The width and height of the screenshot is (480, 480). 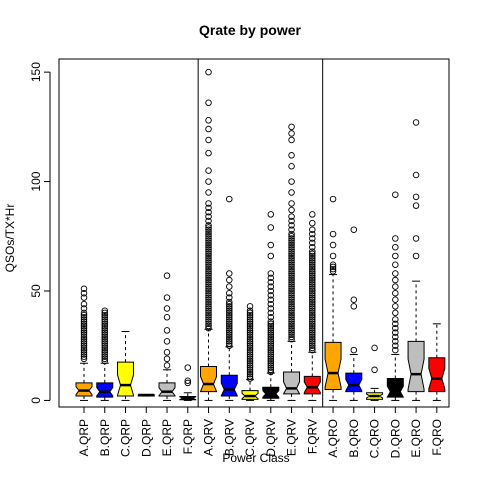 I want to click on box-c-qrv, so click(x=250, y=352).